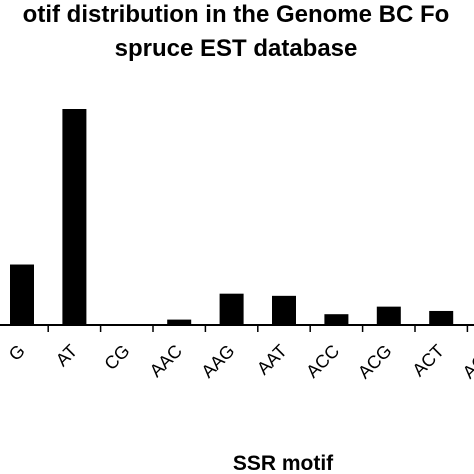 This screenshot has width=474, height=474. What do you see at coordinates (283, 463) in the screenshot?
I see `x-axis-title: SSR motif` at bounding box center [283, 463].